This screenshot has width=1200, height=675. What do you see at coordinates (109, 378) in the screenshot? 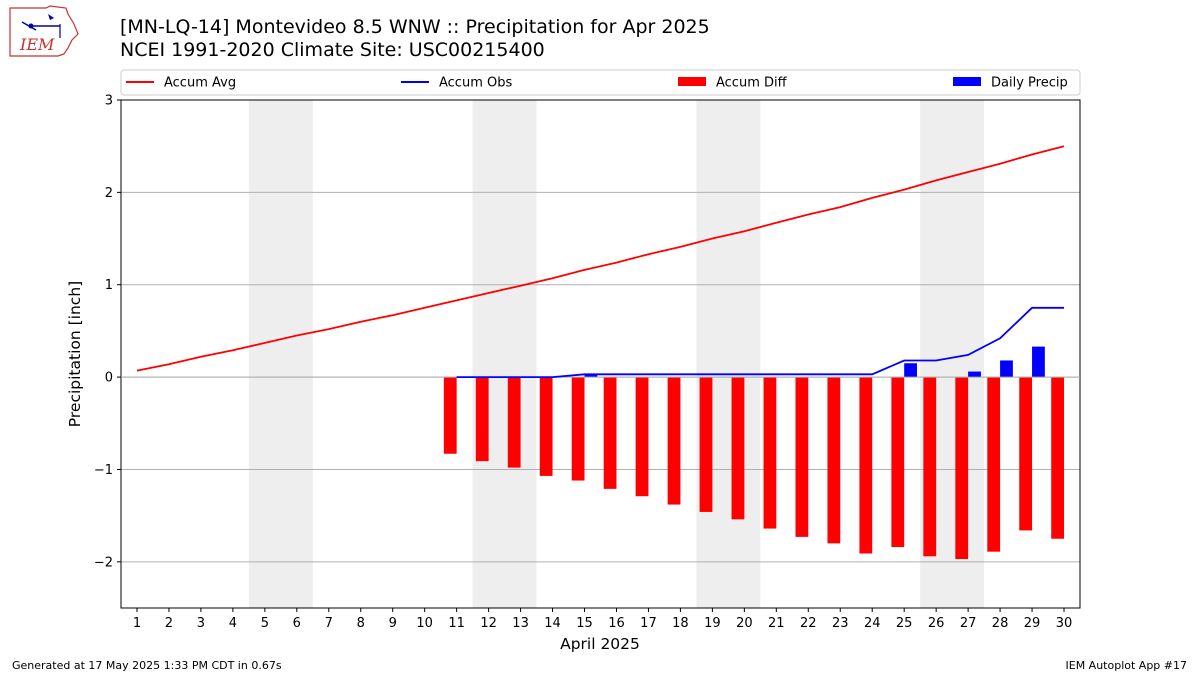
I see `y-tick-label: 0` at bounding box center [109, 378].